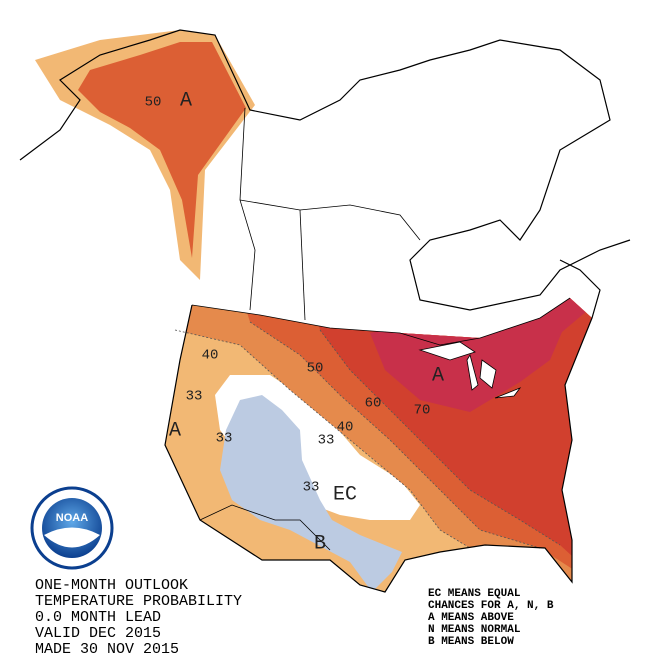  I want to click on legend-line: N MEANS NORMAL, so click(474, 630).